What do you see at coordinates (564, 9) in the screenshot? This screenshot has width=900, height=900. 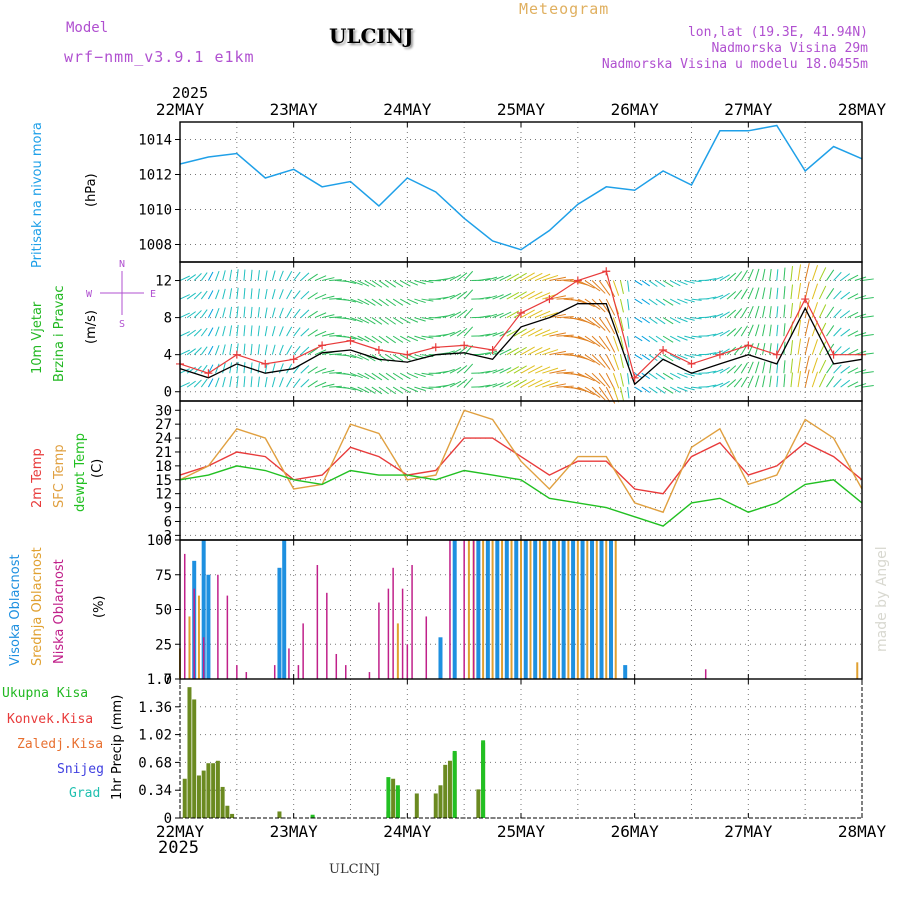 I see `meteogram-title: Meteogram` at bounding box center [564, 9].